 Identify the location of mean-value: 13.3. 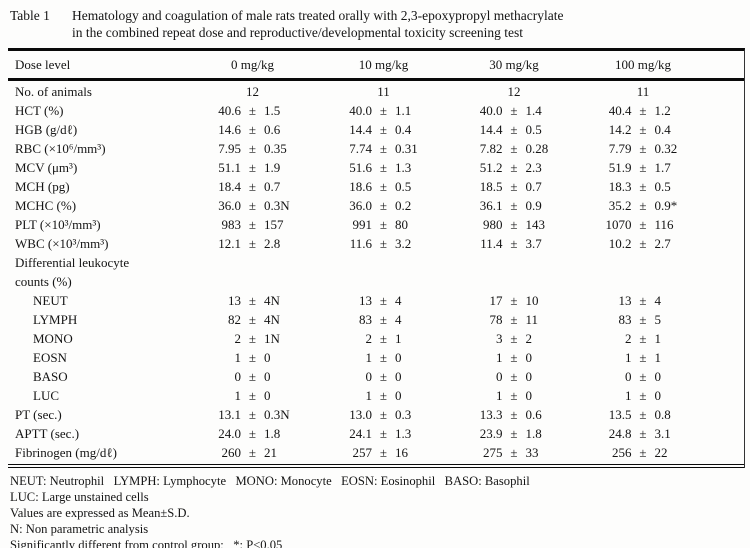
(491, 414).